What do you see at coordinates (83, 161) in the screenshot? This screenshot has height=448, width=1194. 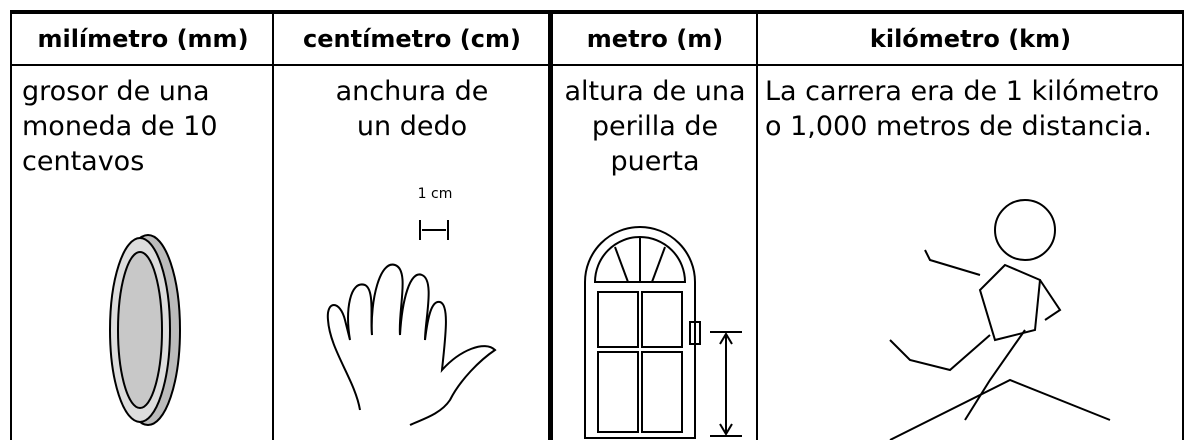 I see `text-line: centavos` at bounding box center [83, 161].